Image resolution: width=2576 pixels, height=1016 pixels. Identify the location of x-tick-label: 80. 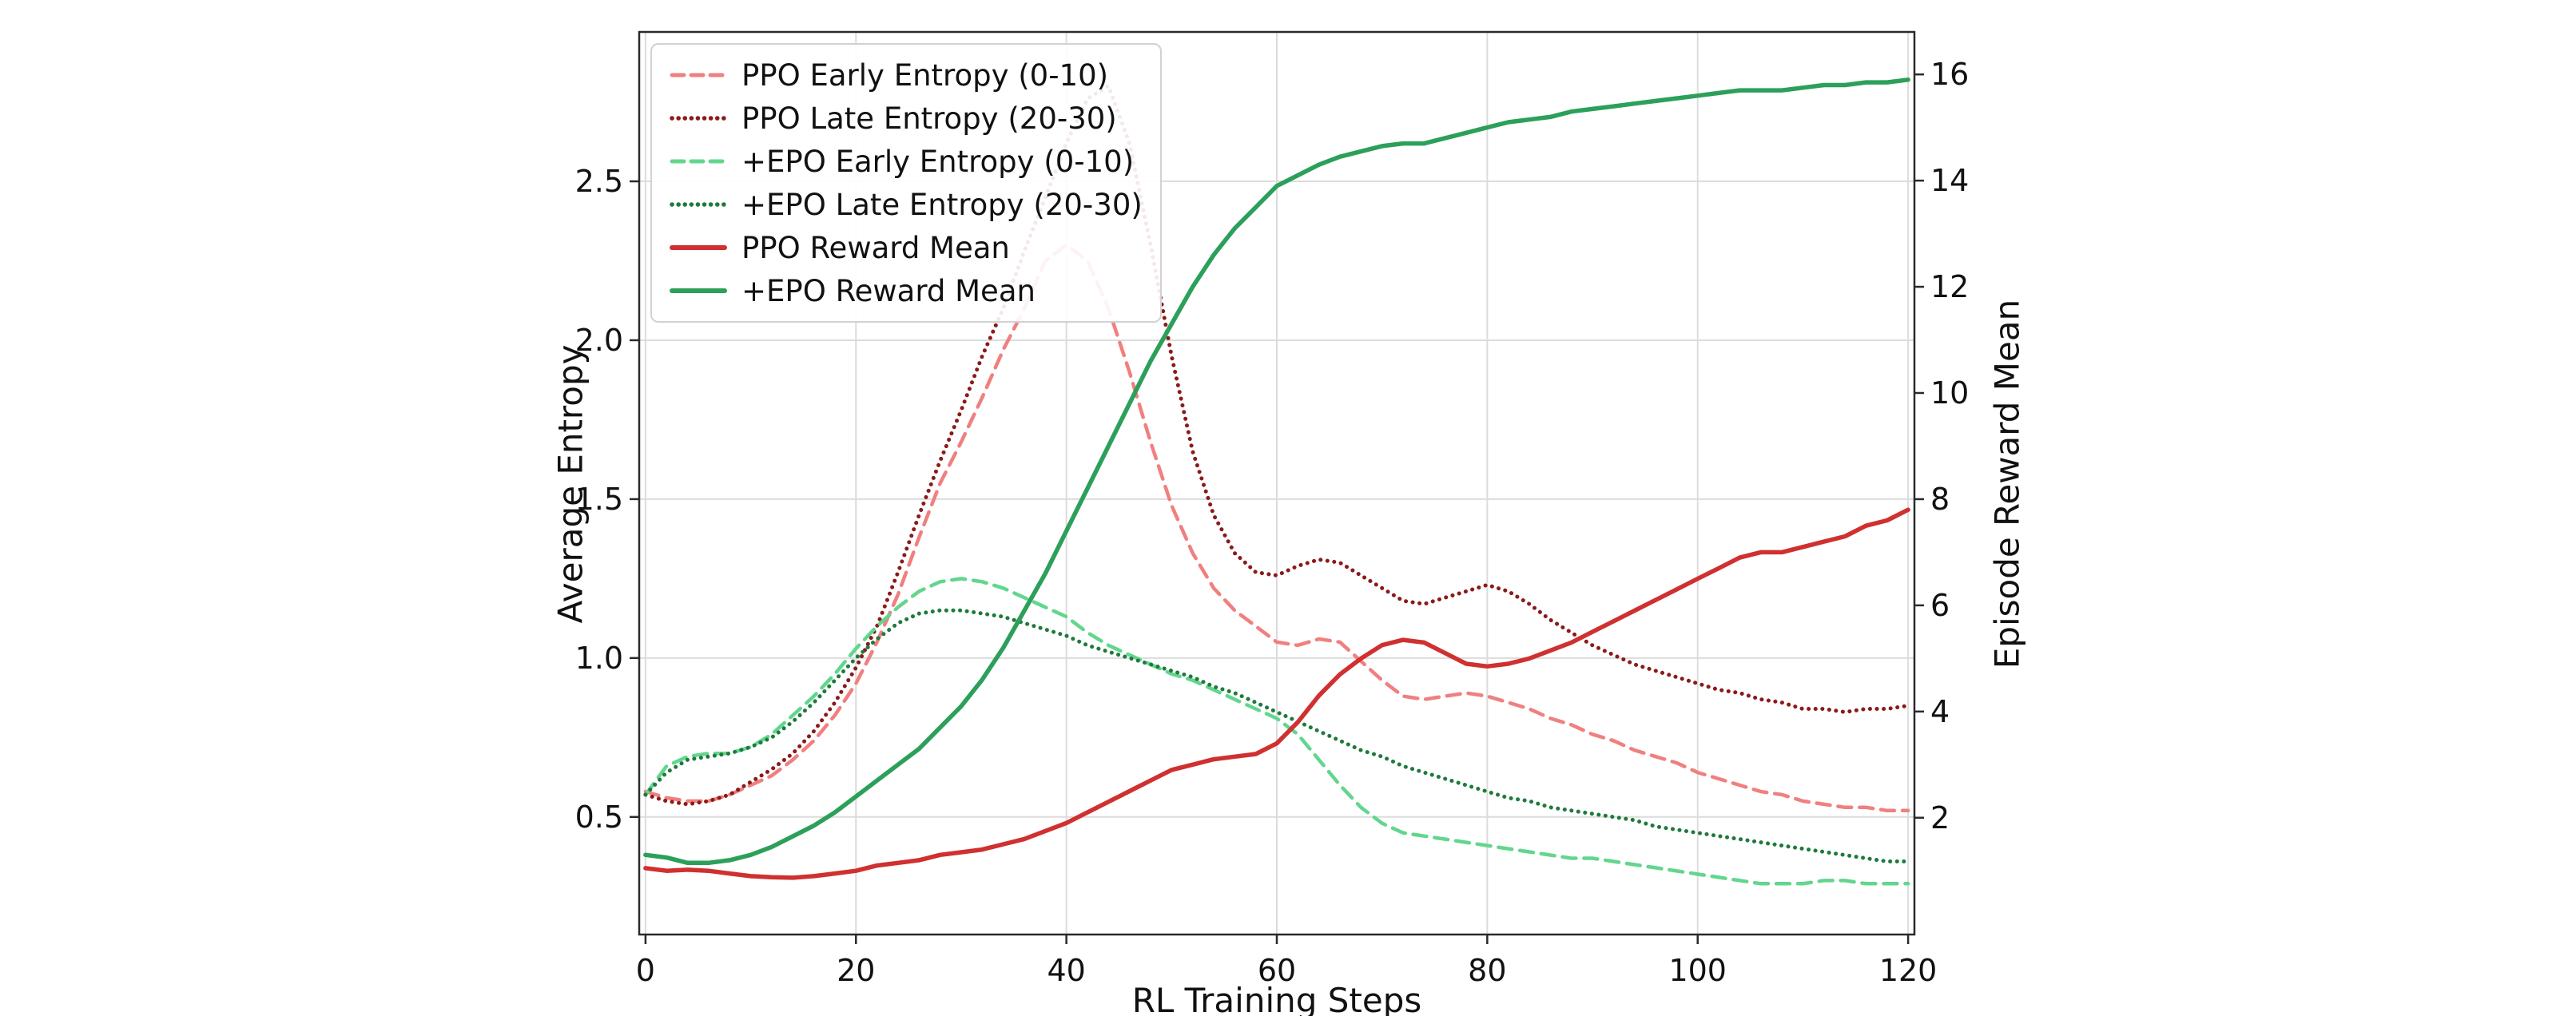
(1487, 971).